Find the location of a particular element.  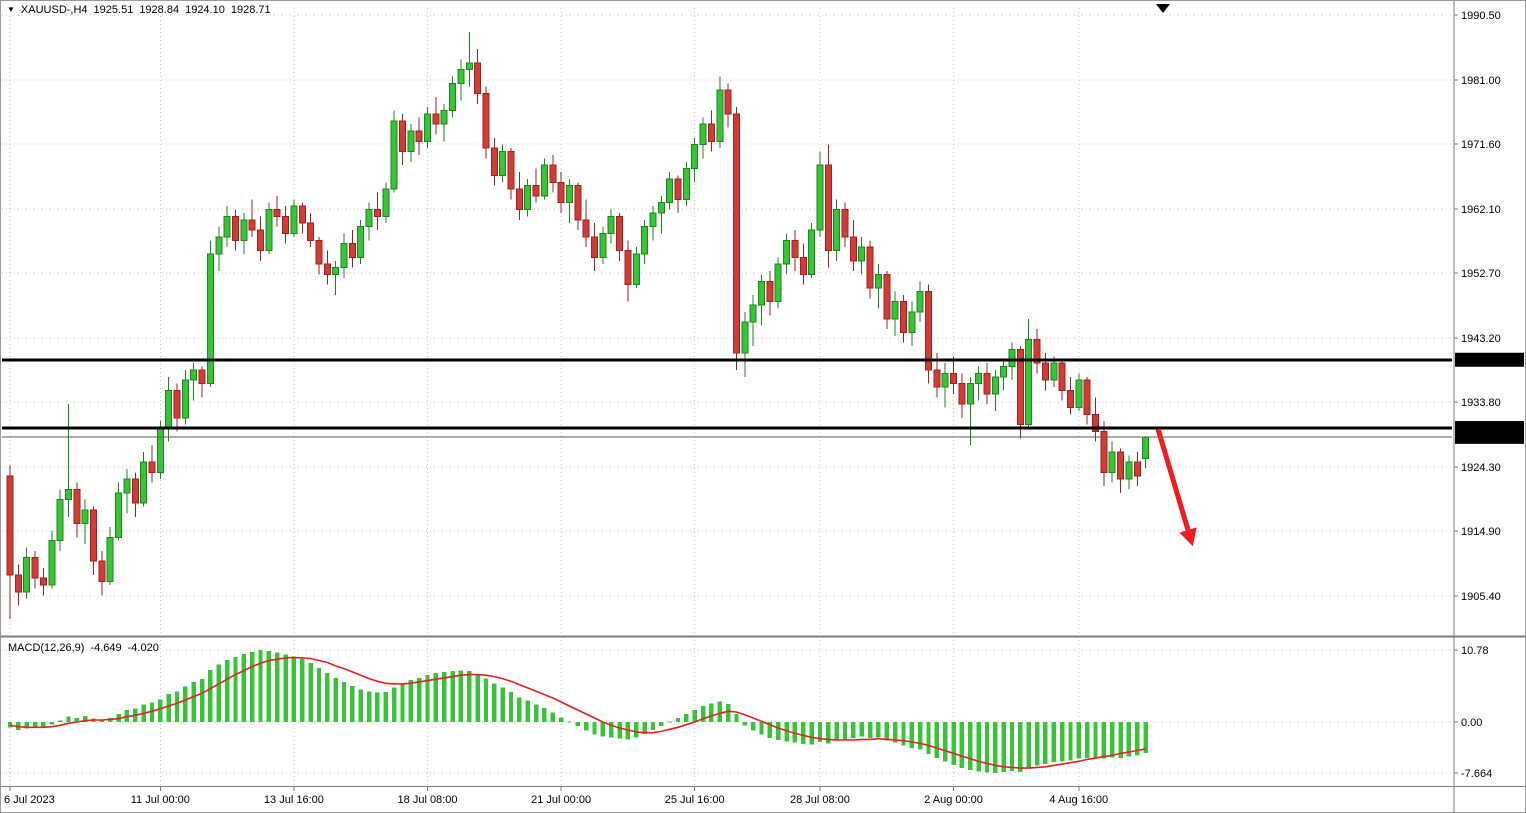

high-value: 1928.84 is located at coordinates (159, 10).